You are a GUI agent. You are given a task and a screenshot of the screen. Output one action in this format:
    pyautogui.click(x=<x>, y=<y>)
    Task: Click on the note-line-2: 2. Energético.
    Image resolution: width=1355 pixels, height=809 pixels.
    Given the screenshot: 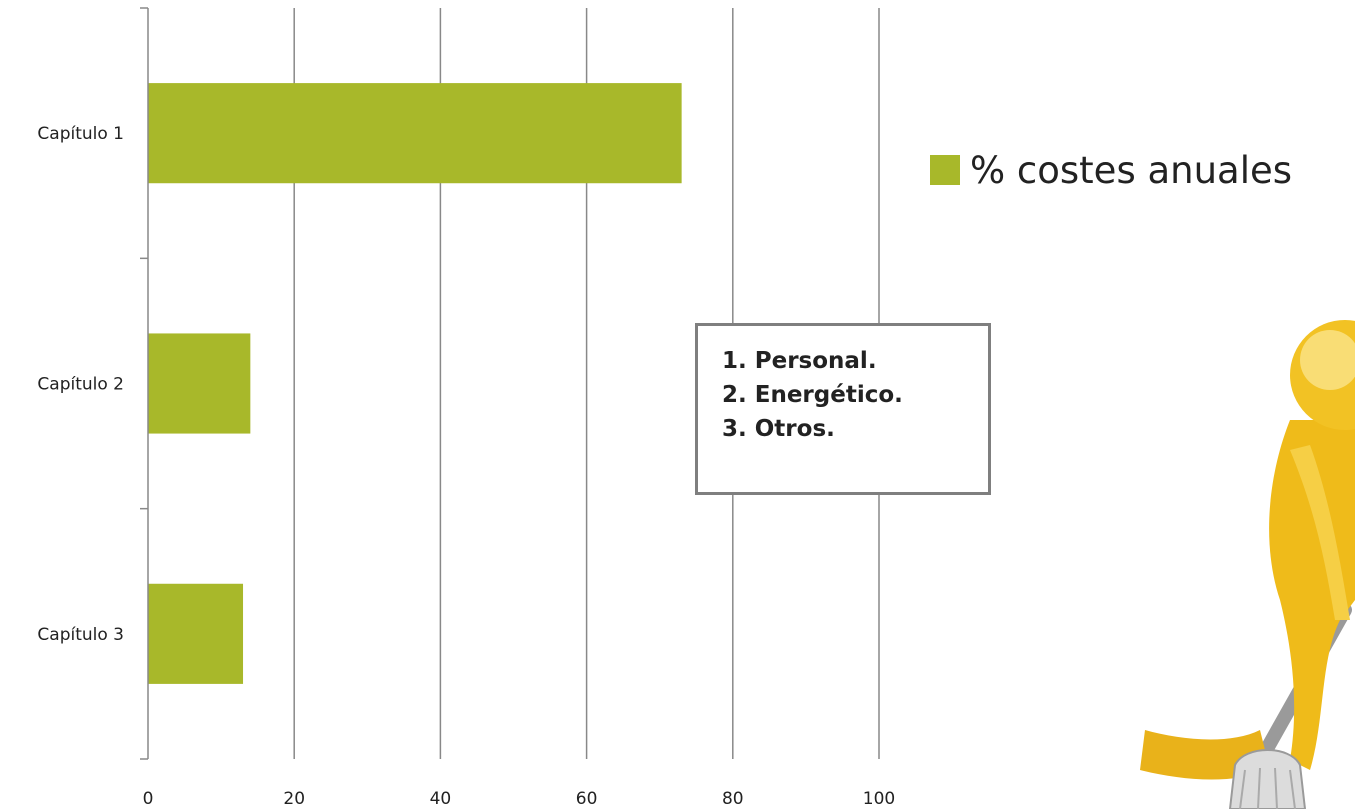 What is the action you would take?
    pyautogui.click(x=812, y=395)
    